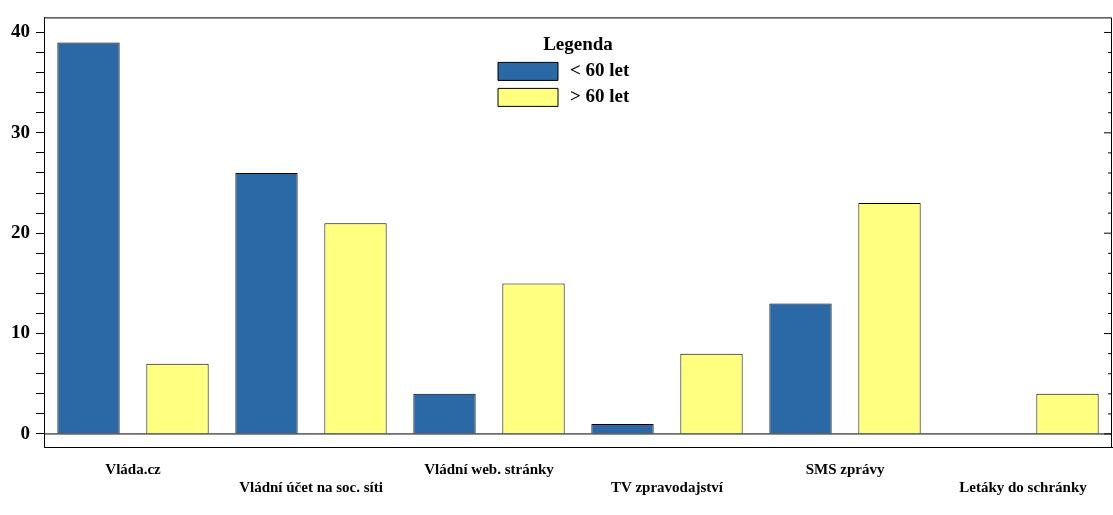  I want to click on x-tick-label: TV zpravodajství, so click(667, 486).